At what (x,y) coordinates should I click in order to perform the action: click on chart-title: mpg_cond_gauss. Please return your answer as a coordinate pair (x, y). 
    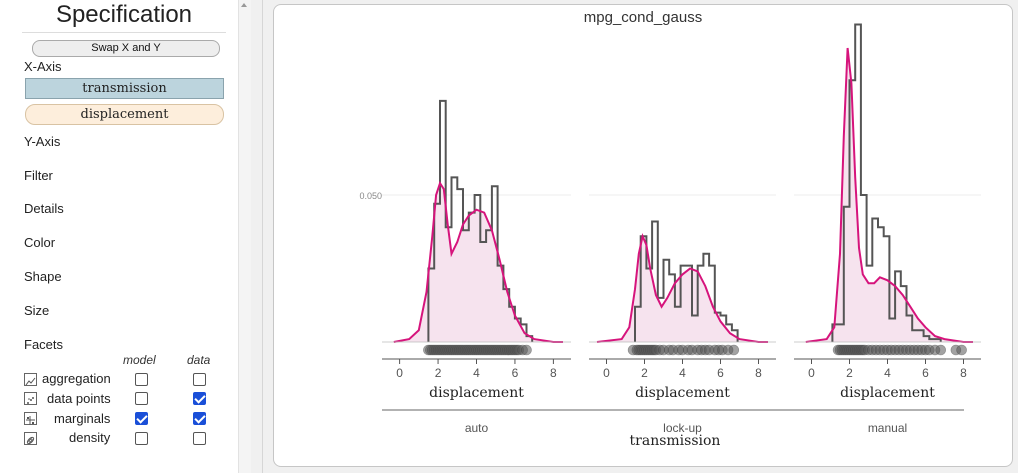
    Looking at the image, I should click on (643, 17).